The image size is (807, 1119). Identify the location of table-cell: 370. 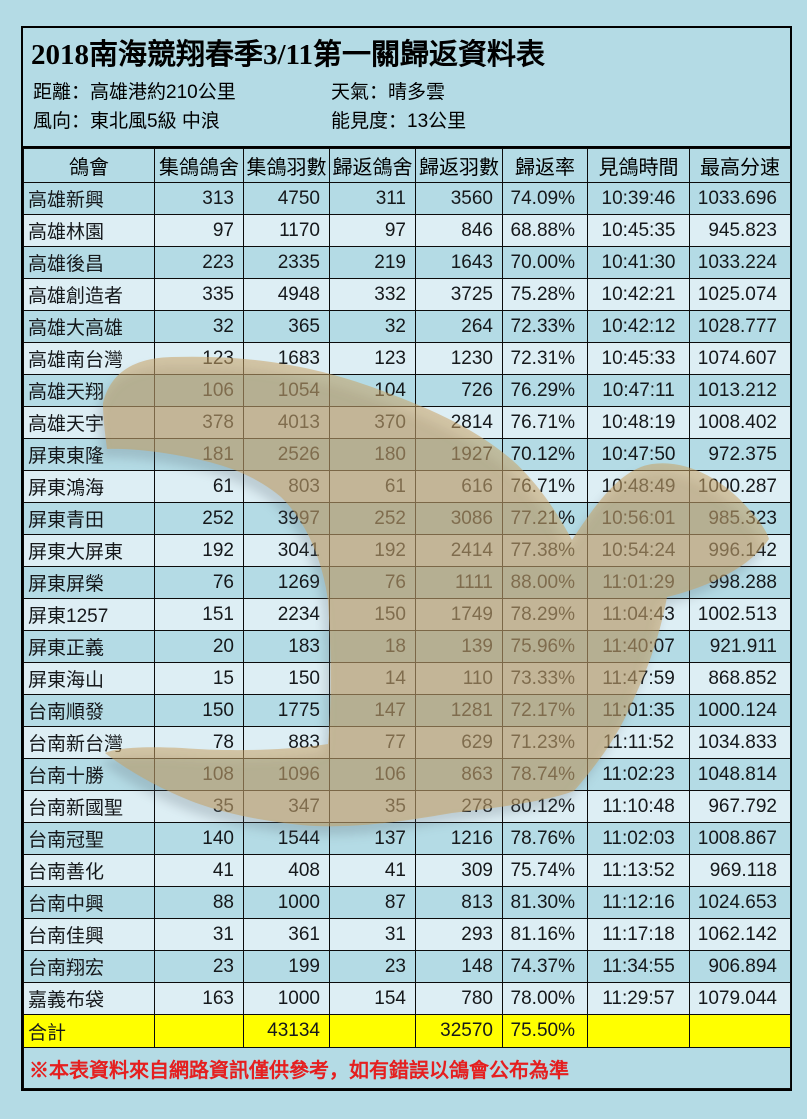
(372, 422).